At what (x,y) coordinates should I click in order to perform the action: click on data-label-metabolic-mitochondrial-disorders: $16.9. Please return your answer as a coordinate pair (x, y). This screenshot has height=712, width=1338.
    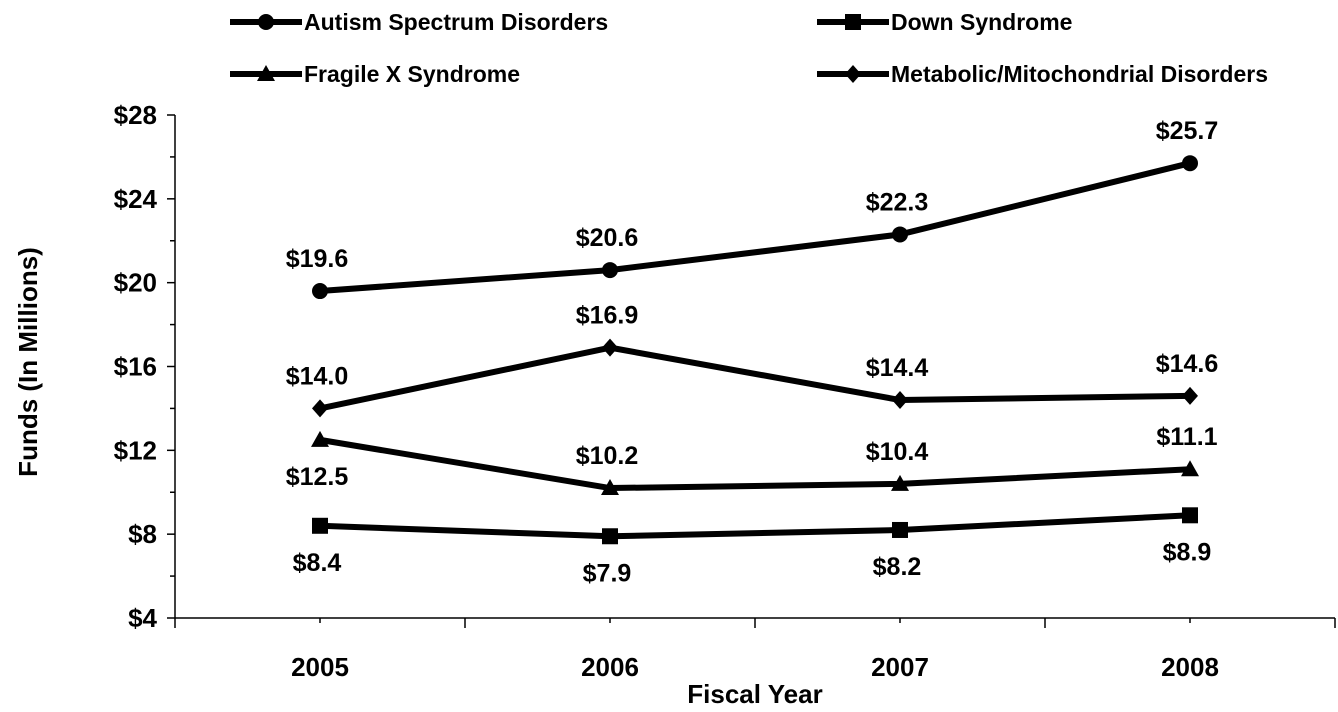
    Looking at the image, I should click on (607, 316).